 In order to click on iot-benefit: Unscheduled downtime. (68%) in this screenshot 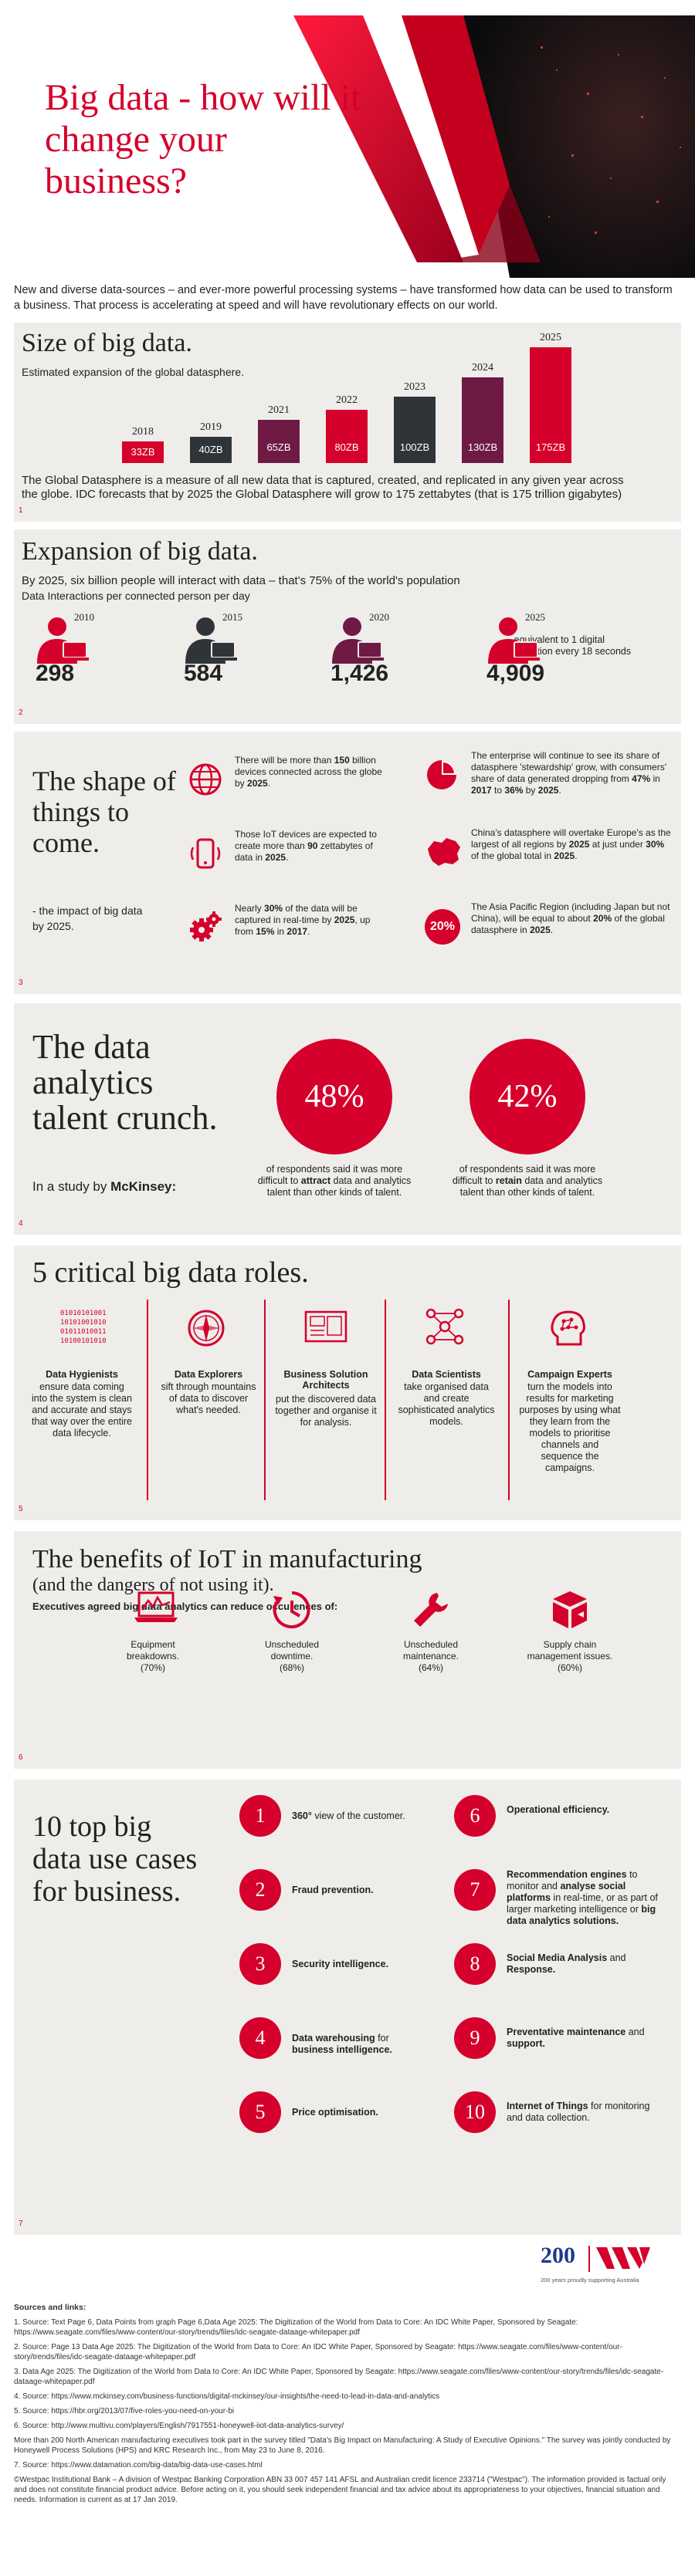, I will do `click(292, 1656)`.